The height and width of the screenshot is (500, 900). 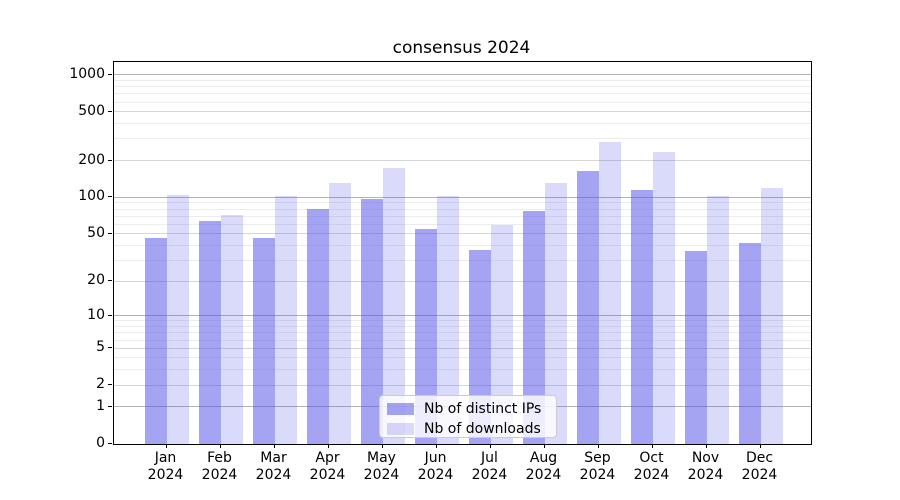 What do you see at coordinates (482, 428) in the screenshot?
I see `legend-label-downloads: Nb of downloads` at bounding box center [482, 428].